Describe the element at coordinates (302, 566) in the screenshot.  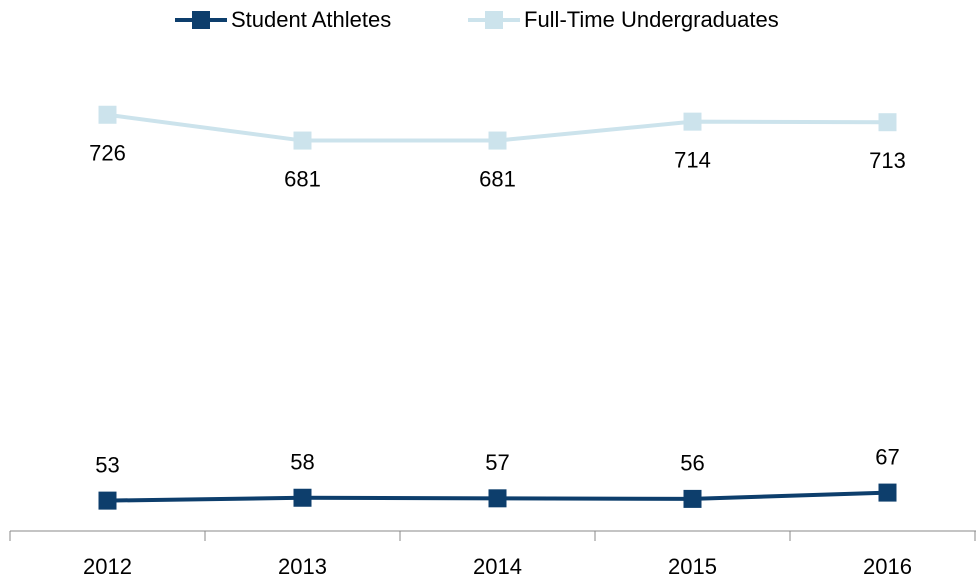
I see `x-tick-label: 2013` at that location.